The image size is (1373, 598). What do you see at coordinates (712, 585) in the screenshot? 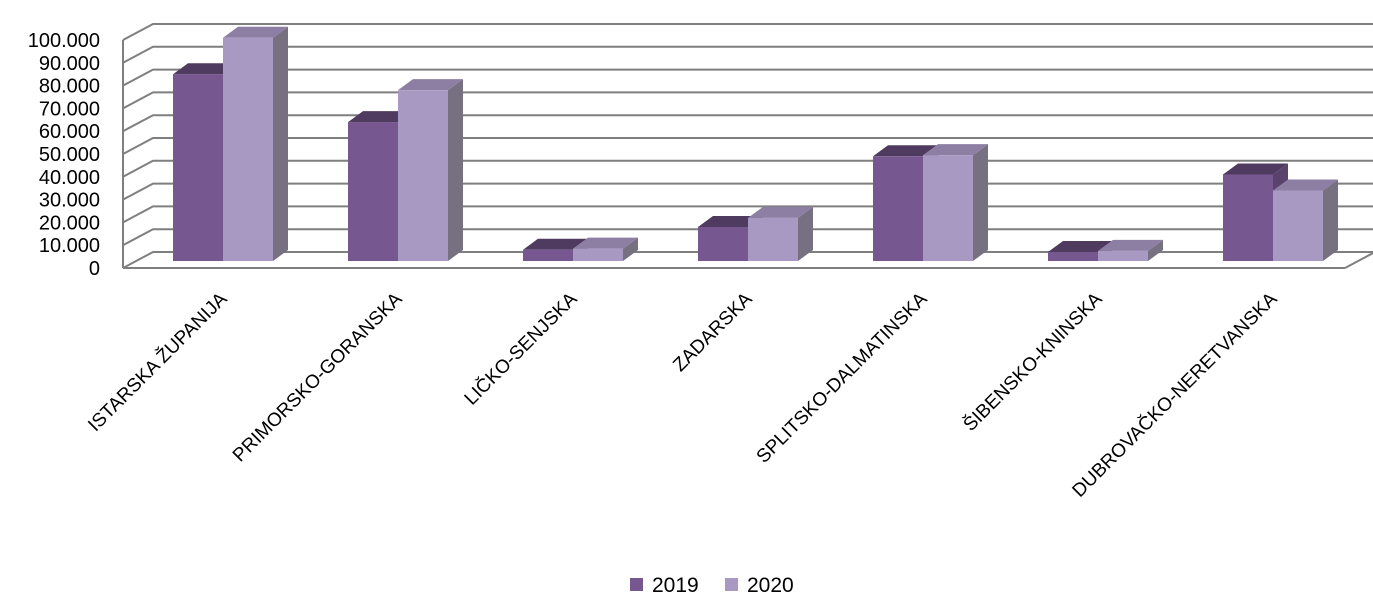
I see `chart-legend: 2019 2020` at bounding box center [712, 585].